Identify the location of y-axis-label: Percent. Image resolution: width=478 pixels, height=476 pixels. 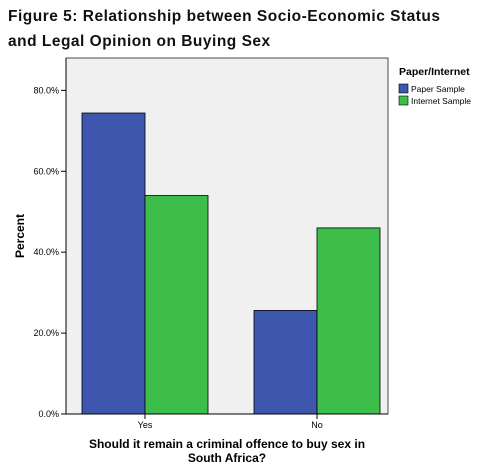
(20, 236).